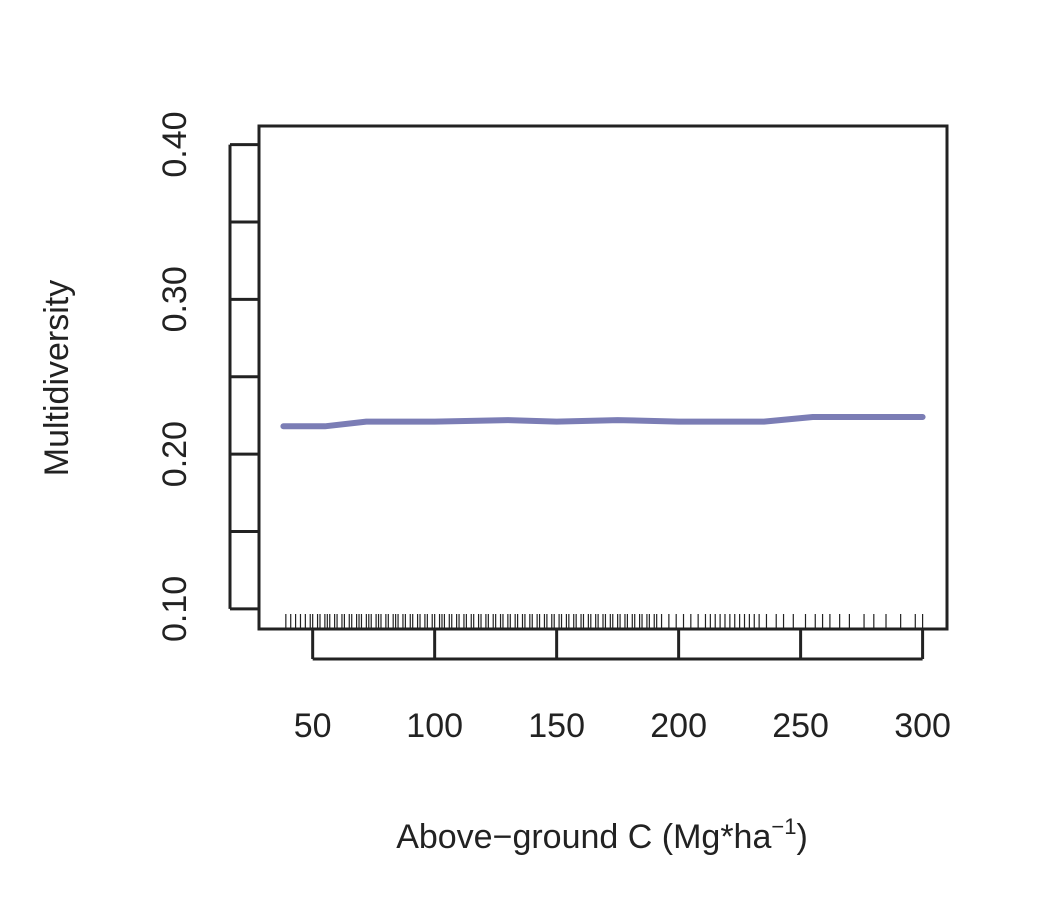 The image size is (1050, 900). What do you see at coordinates (556, 726) in the screenshot?
I see `x-tick-label: 150` at bounding box center [556, 726].